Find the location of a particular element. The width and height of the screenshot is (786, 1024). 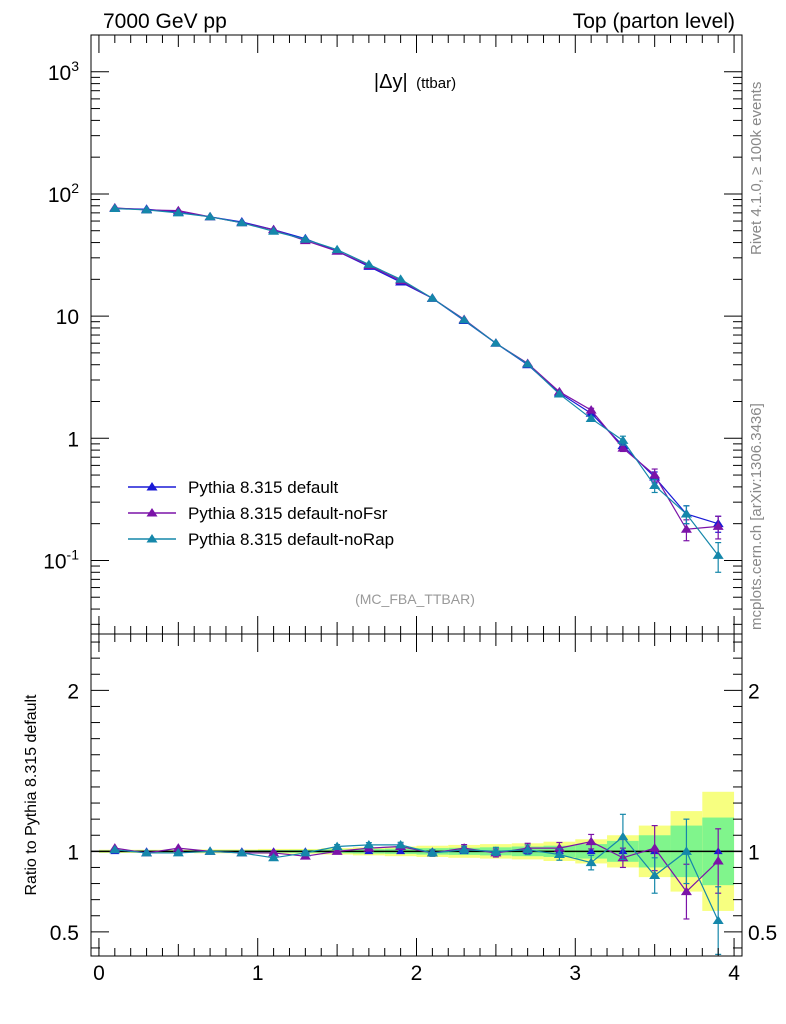

y-tick-label: 10⁻¹ is located at coordinates (61, 559).